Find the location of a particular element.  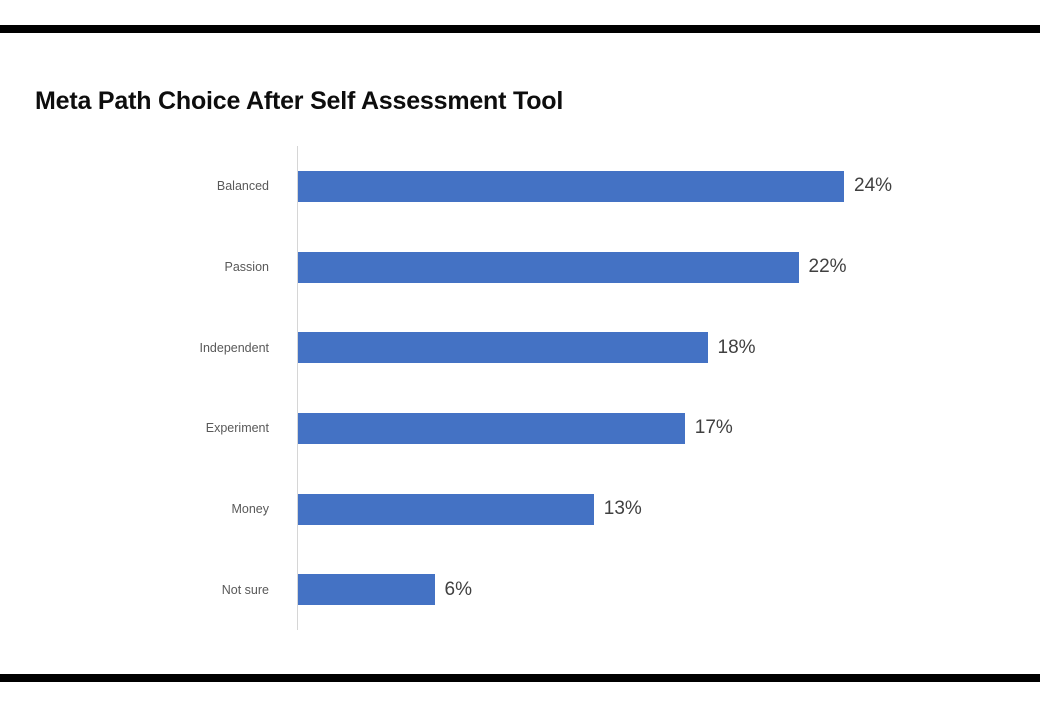

bar-value-label: 17% is located at coordinates (713, 428).